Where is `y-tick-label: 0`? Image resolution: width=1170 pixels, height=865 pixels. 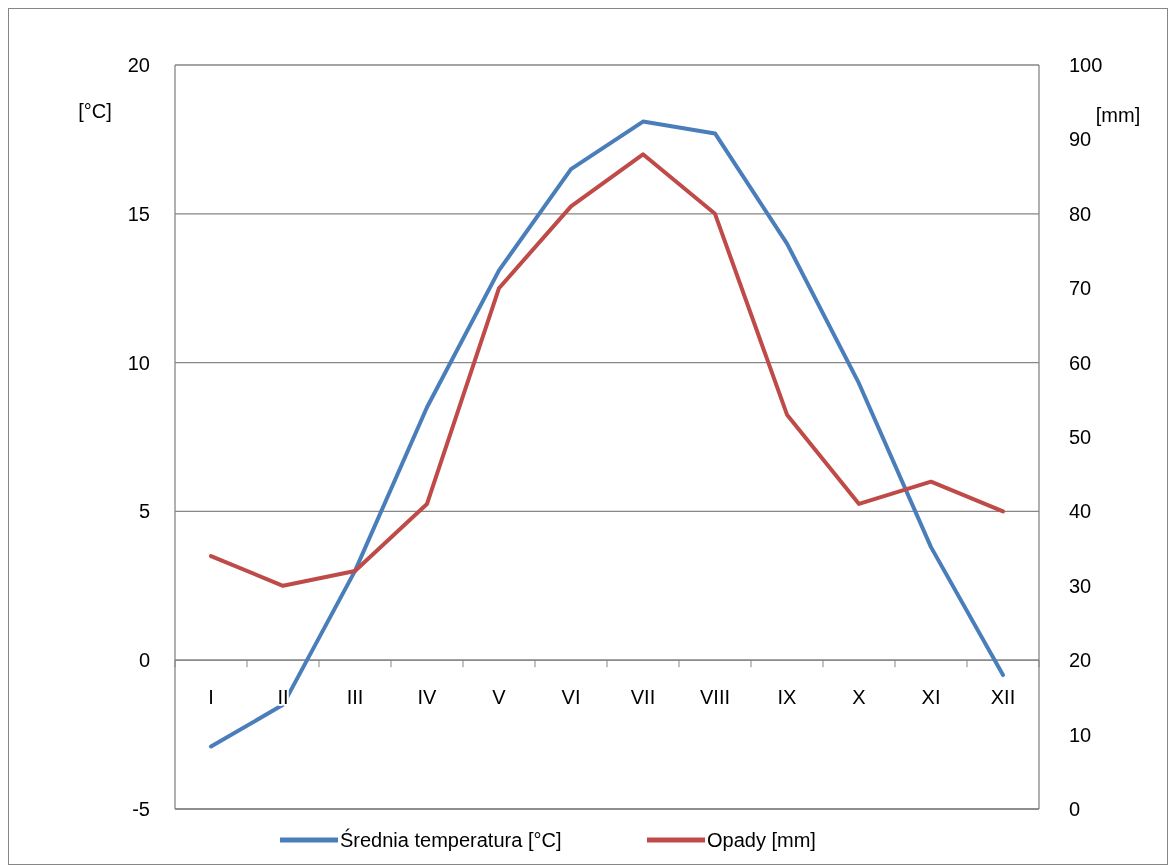
y-tick-label: 0 is located at coordinates (144, 660).